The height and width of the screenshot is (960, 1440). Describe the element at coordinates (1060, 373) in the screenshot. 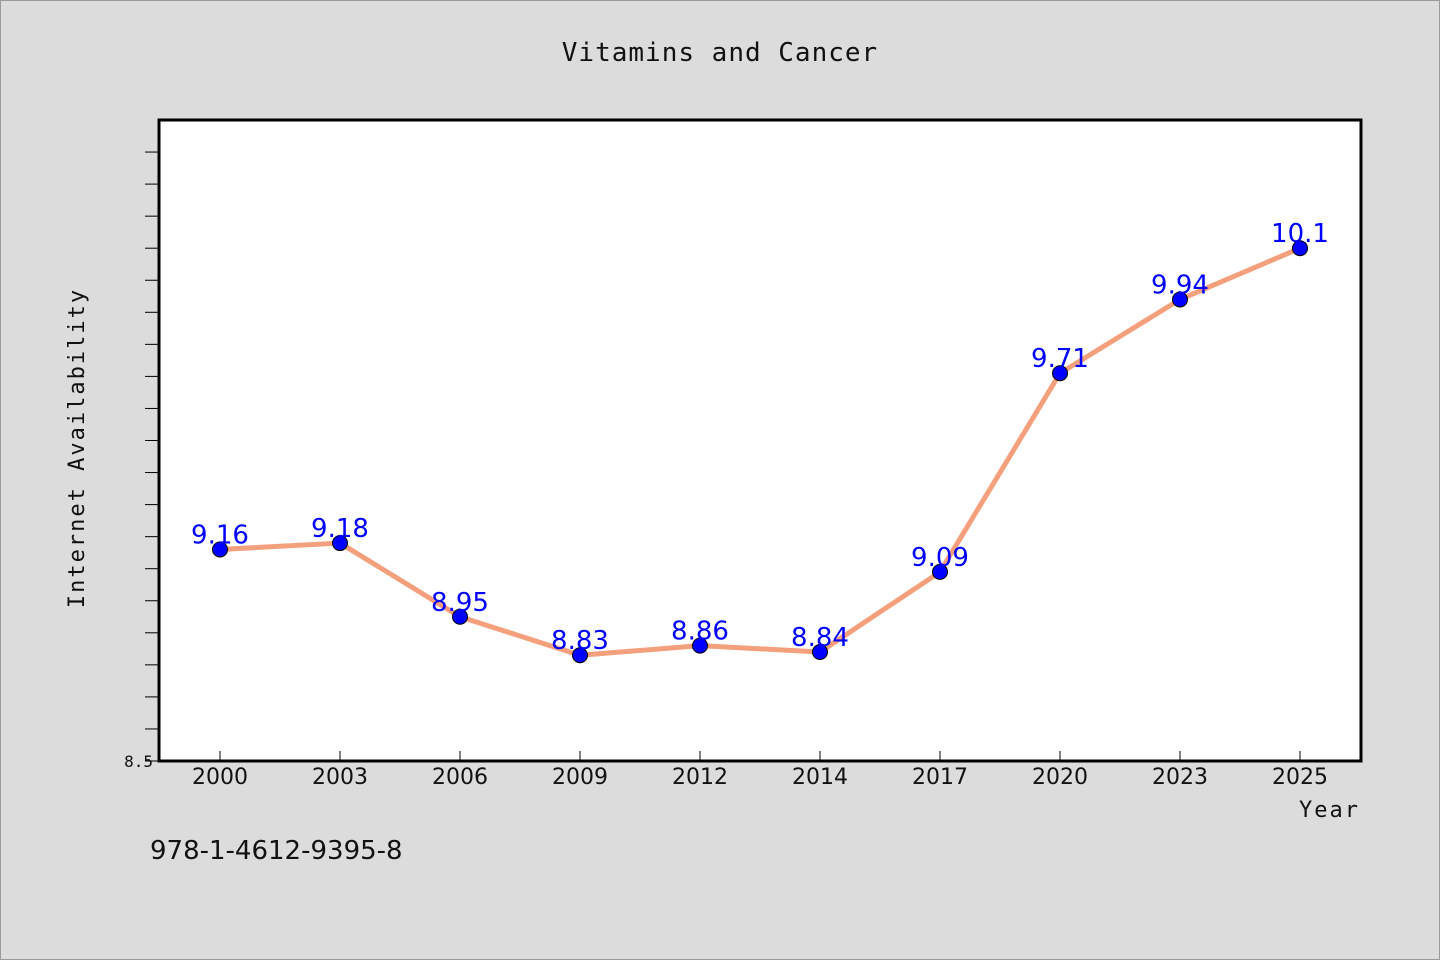

I see `data-point-2020` at that location.